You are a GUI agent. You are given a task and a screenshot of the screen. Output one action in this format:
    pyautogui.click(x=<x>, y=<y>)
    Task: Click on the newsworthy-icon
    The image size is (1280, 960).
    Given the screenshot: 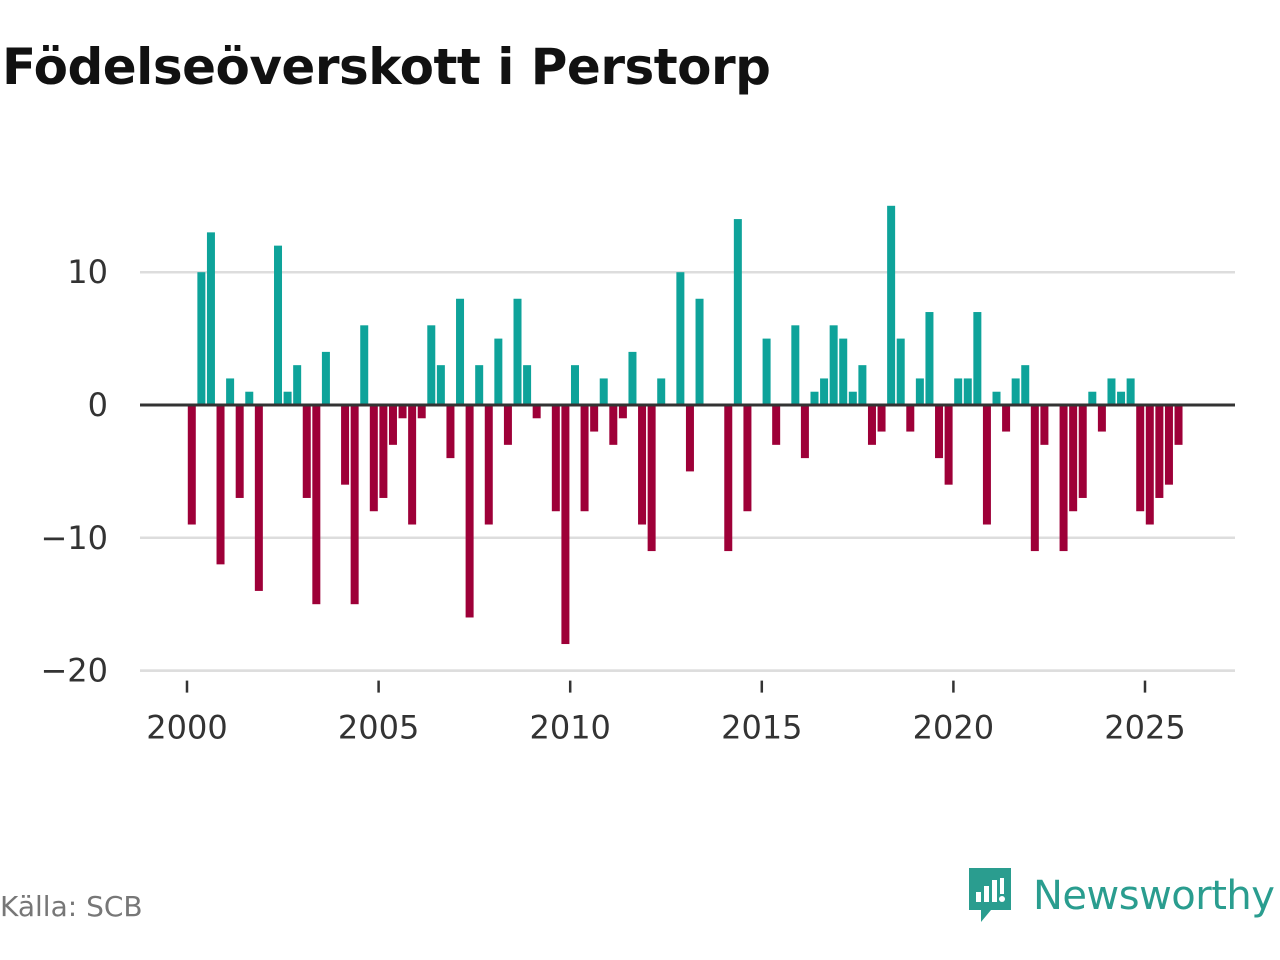 What is the action you would take?
    pyautogui.click(x=990, y=895)
    